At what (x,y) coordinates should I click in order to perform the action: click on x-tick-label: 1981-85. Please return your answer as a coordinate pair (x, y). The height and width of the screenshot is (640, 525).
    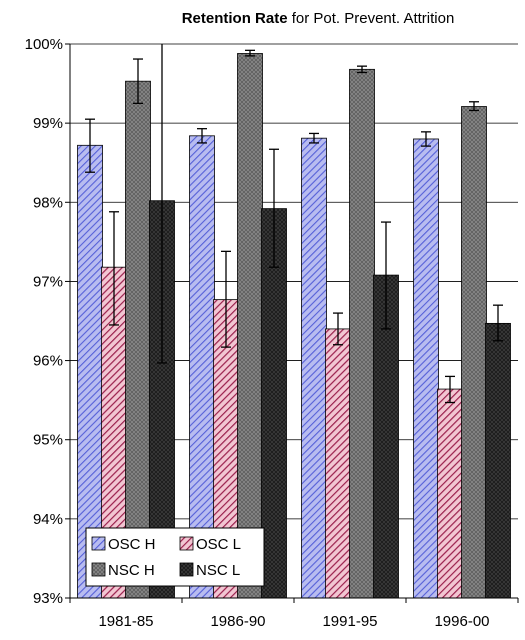
    Looking at the image, I should click on (125, 621).